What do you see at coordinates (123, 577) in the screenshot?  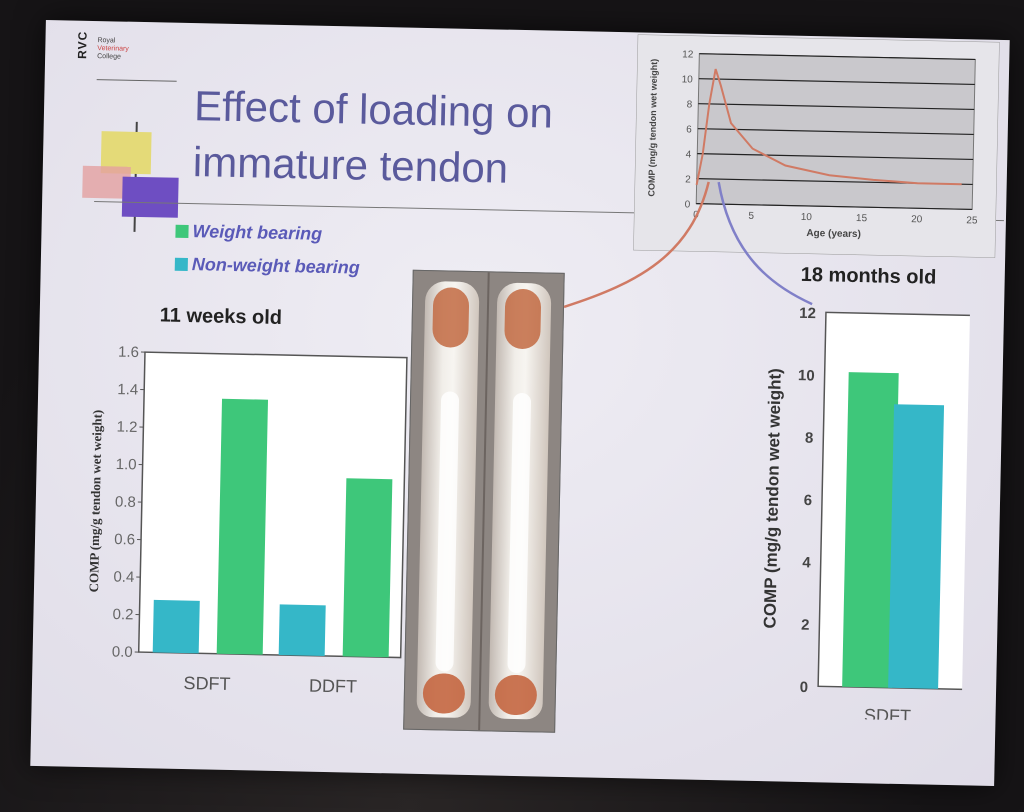 I see `y-tick-label: 0.4` at bounding box center [123, 577].